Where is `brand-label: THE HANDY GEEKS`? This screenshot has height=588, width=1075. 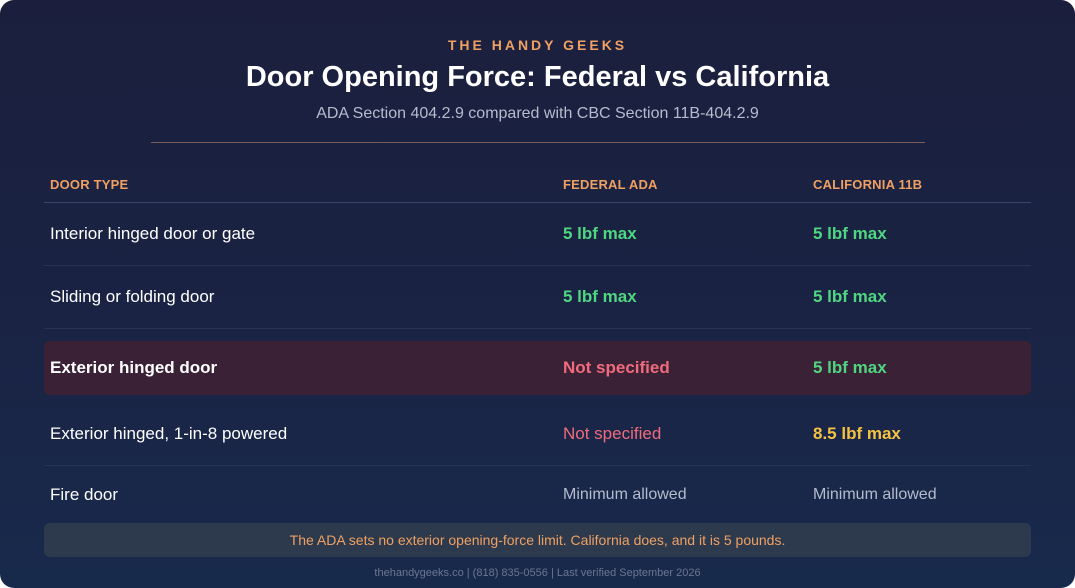 brand-label: THE HANDY GEEKS is located at coordinates (537, 45).